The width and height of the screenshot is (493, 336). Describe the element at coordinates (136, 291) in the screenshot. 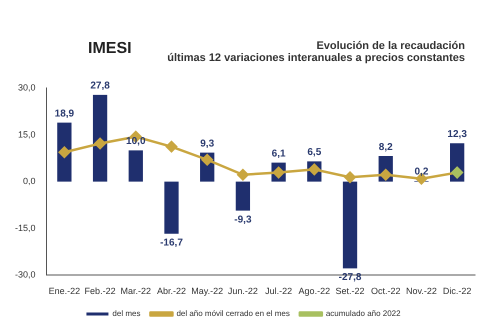

I see `x-tick-label: Mar.-22` at that location.